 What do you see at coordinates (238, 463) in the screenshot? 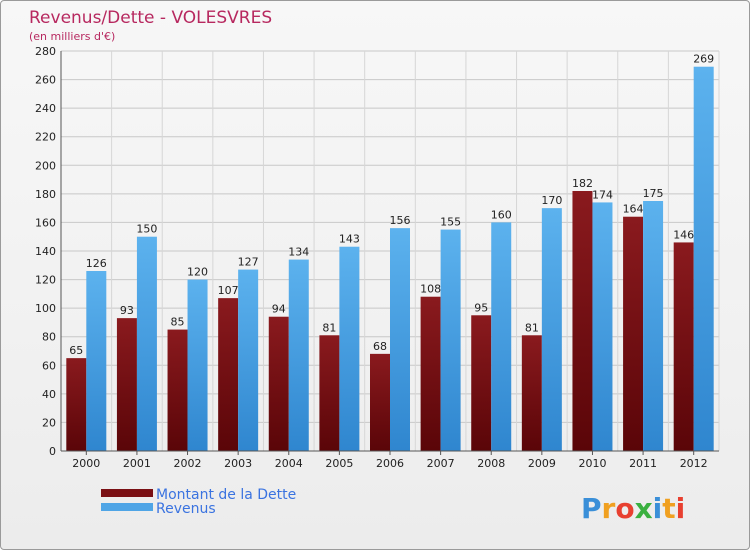
I see `x-tick-label: 2003` at bounding box center [238, 463].